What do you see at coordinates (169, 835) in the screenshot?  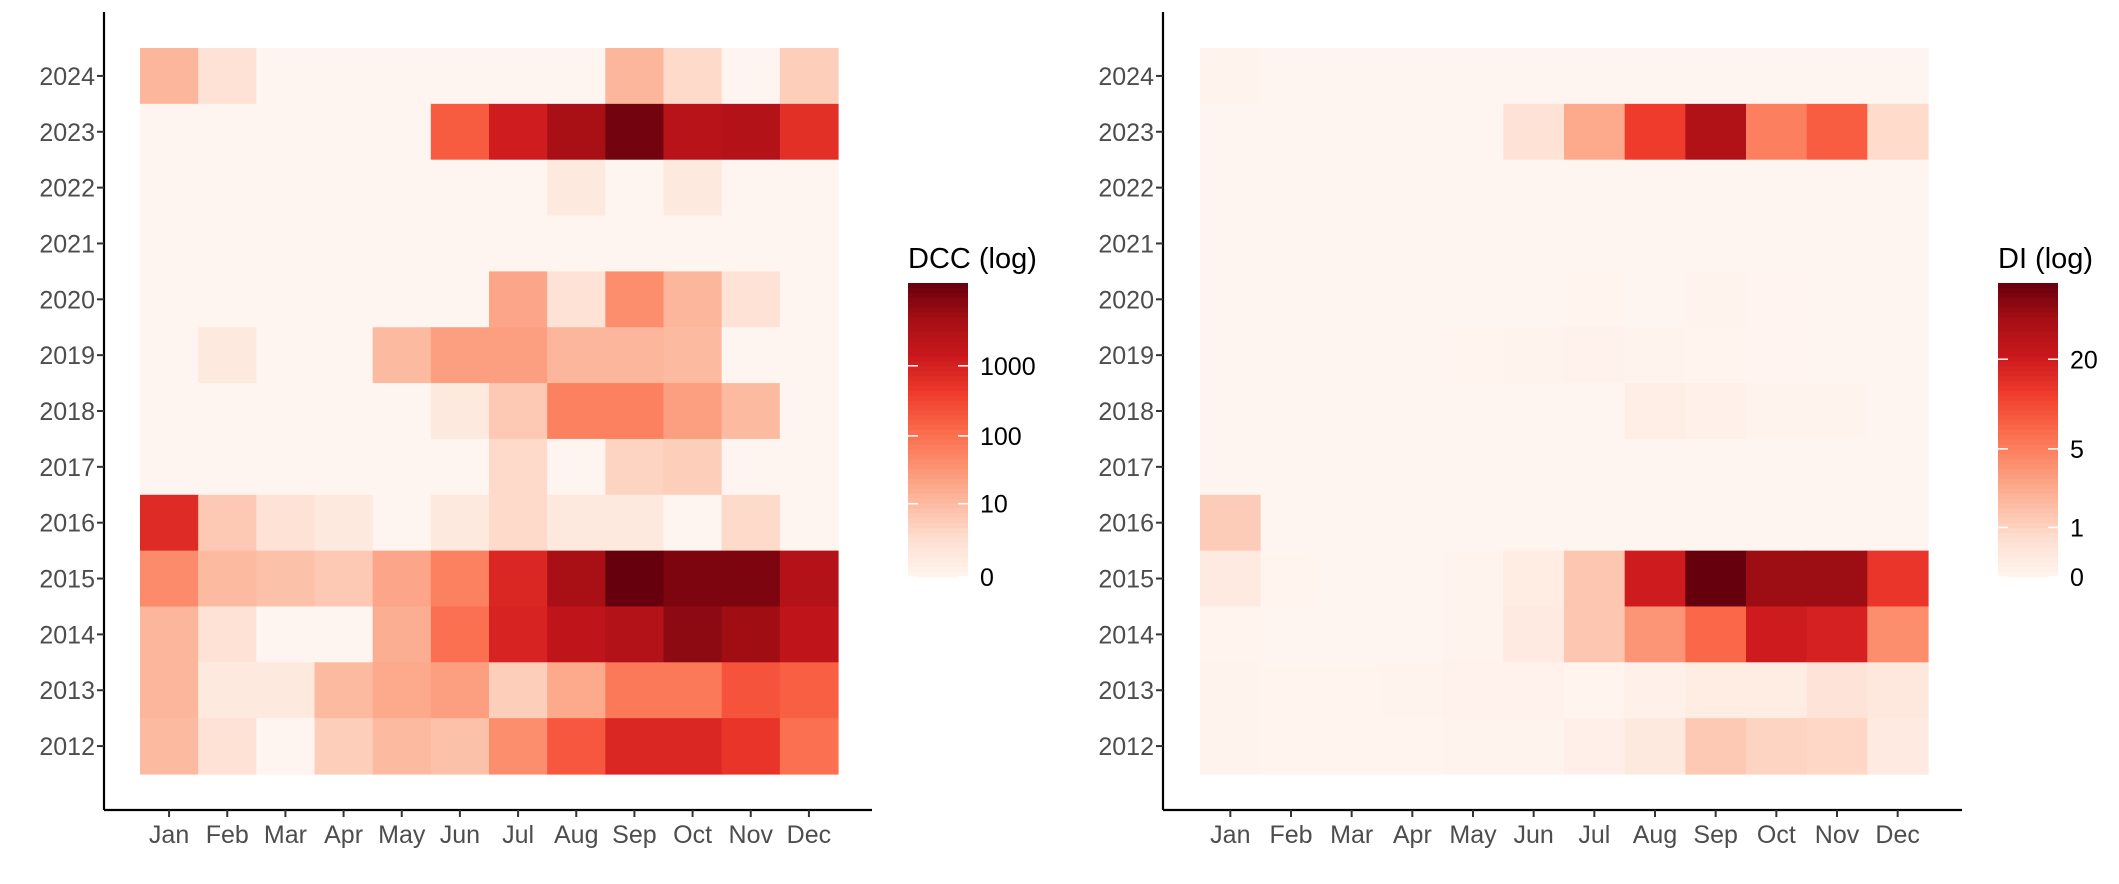 I see `x-tick-label: Jan` at bounding box center [169, 835].